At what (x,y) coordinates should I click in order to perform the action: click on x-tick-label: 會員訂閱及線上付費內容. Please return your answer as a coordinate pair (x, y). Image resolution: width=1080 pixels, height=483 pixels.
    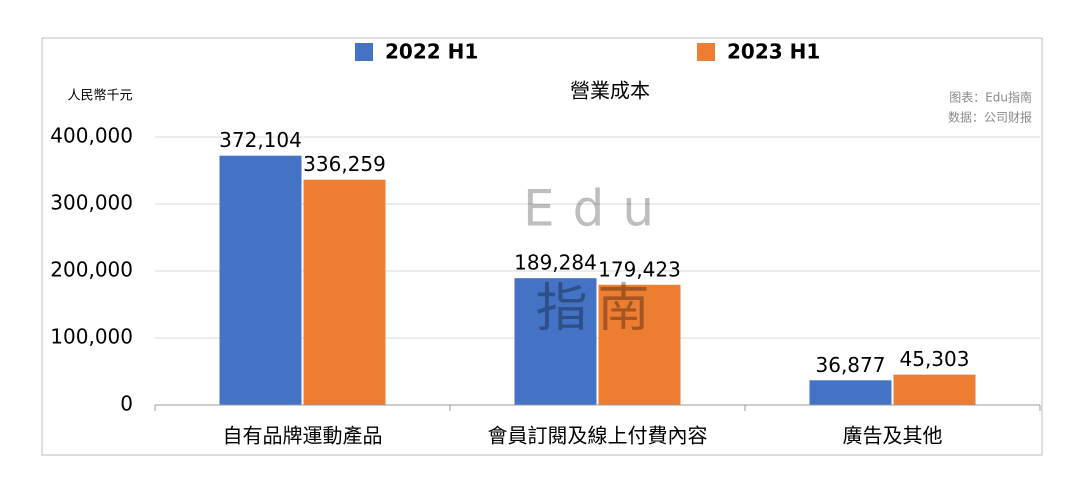
    Looking at the image, I should click on (598, 436).